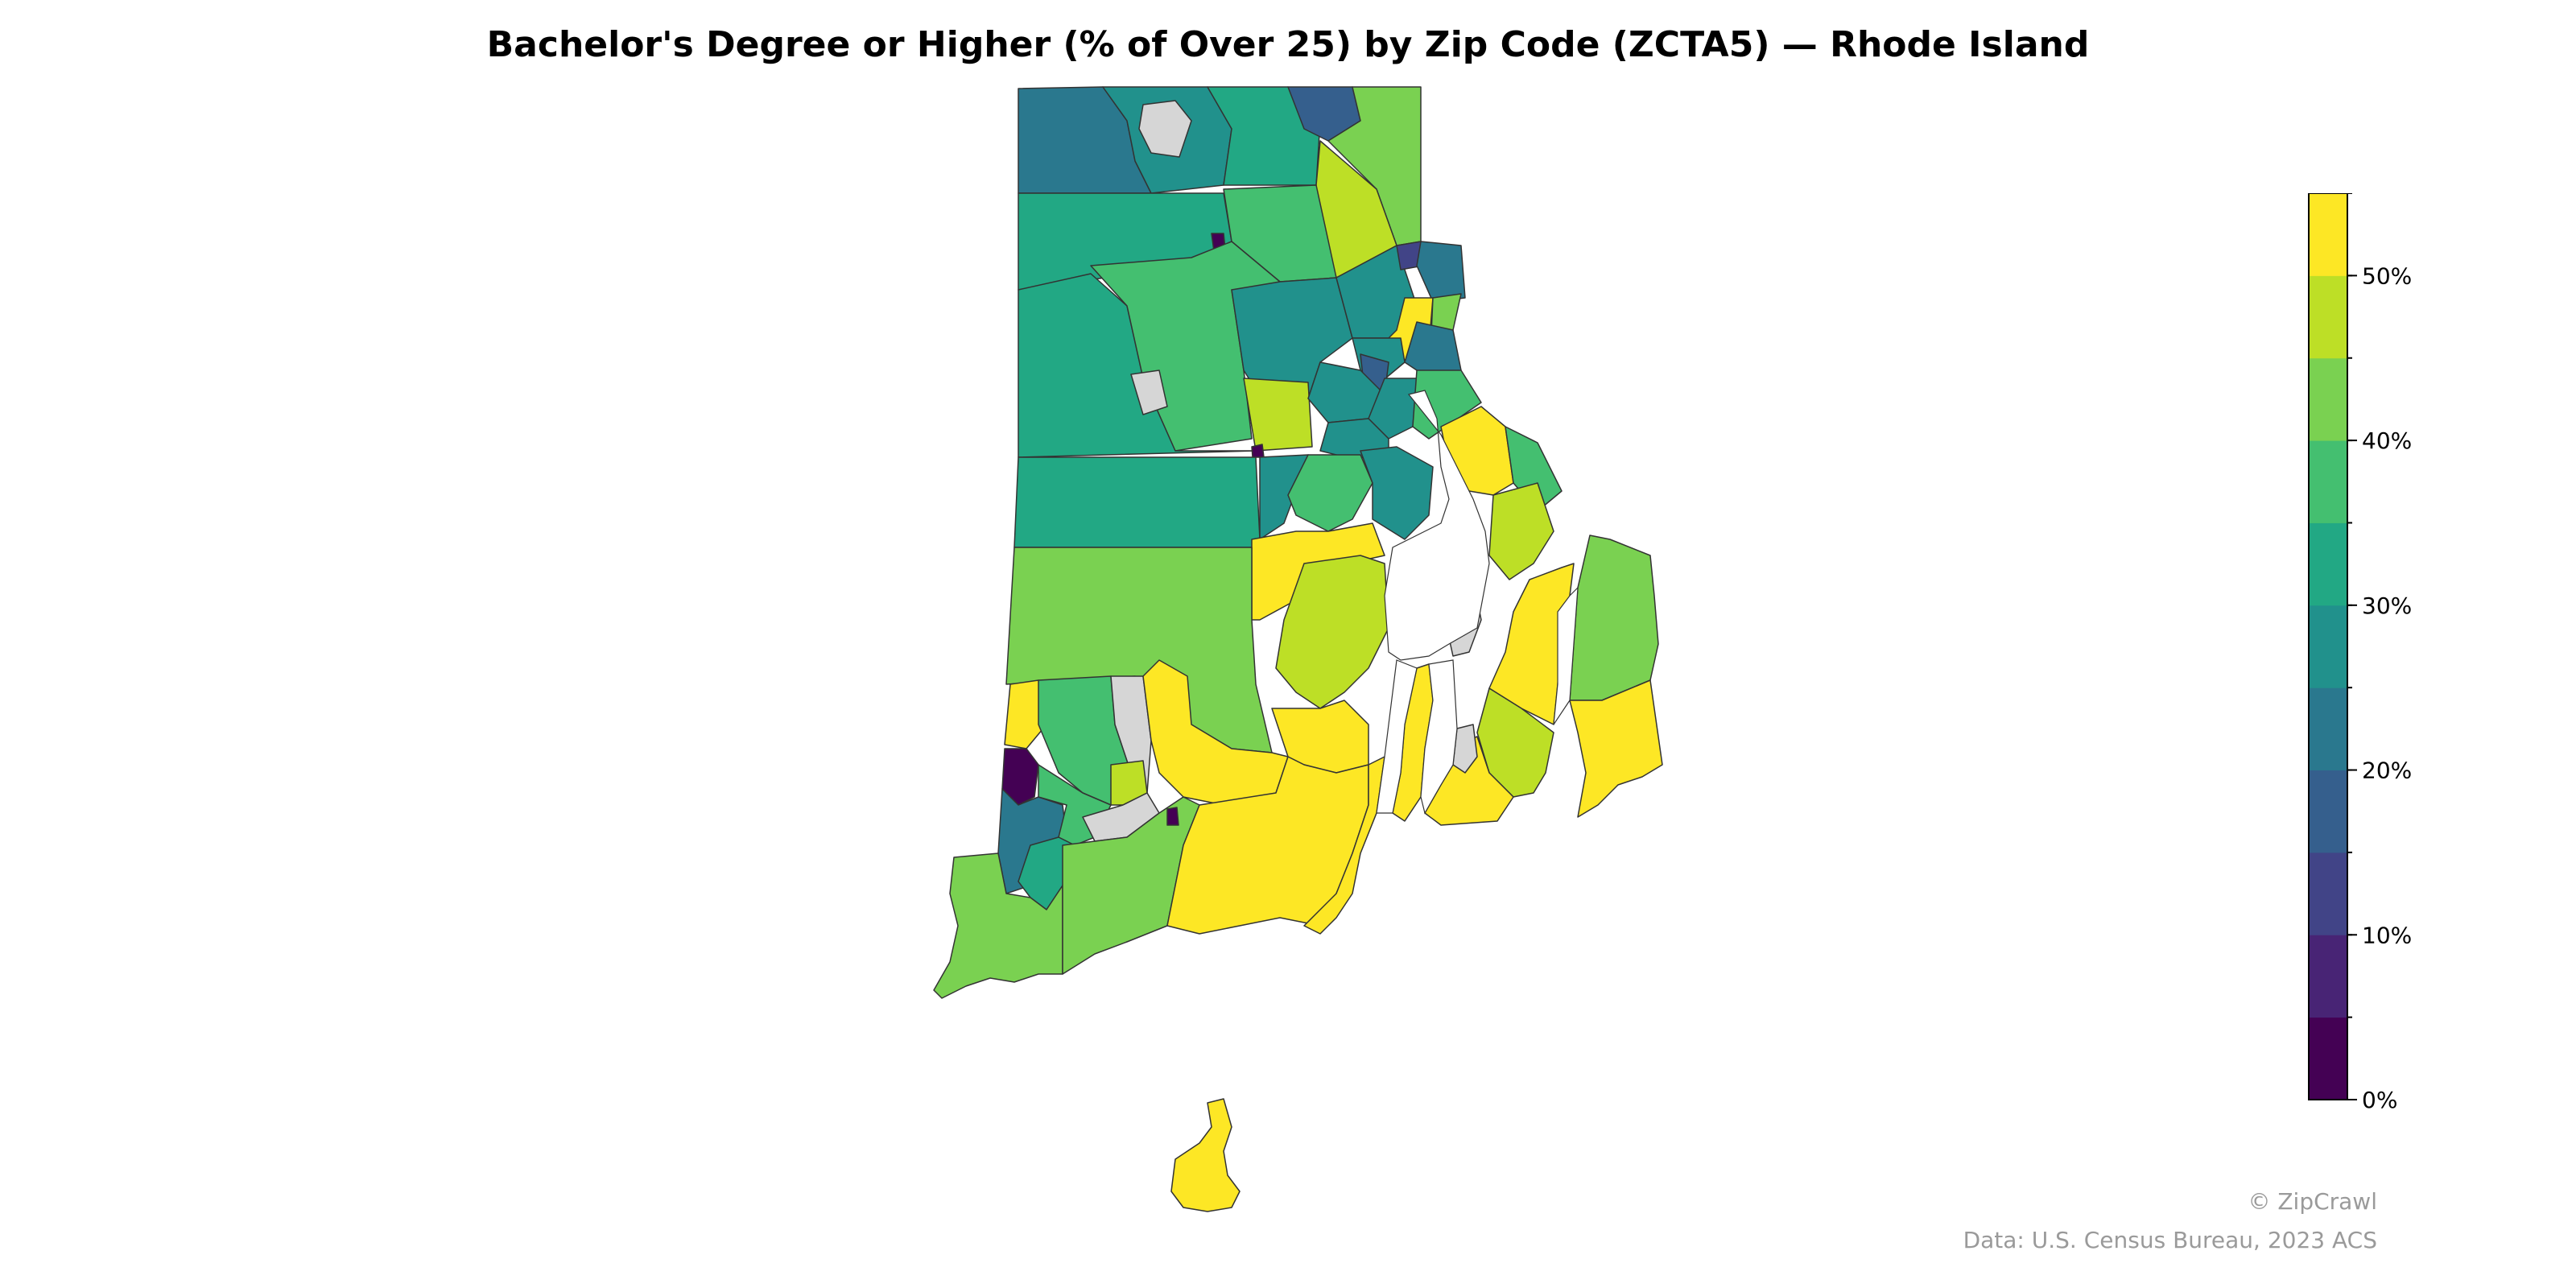  Describe the element at coordinates (2312, 1201) in the screenshot. I see `brand-credit: © ZipCrawl` at that location.